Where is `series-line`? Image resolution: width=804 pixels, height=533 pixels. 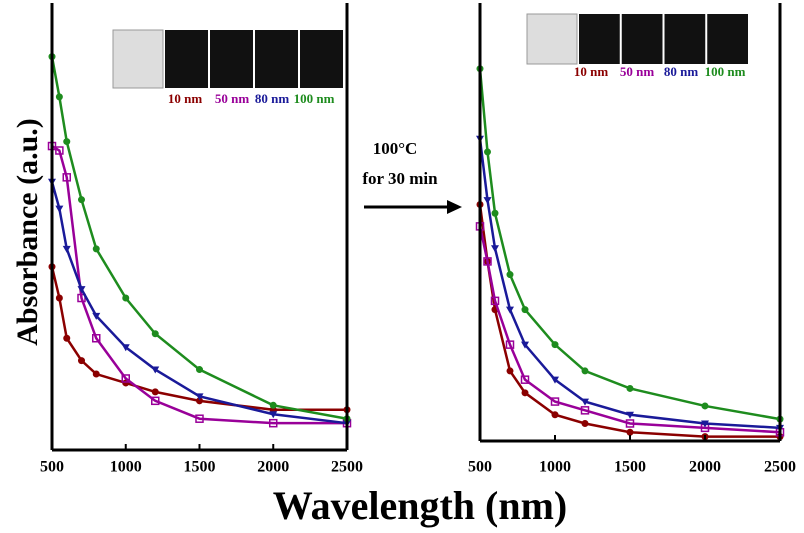 series-line is located at coordinates (629, 330).